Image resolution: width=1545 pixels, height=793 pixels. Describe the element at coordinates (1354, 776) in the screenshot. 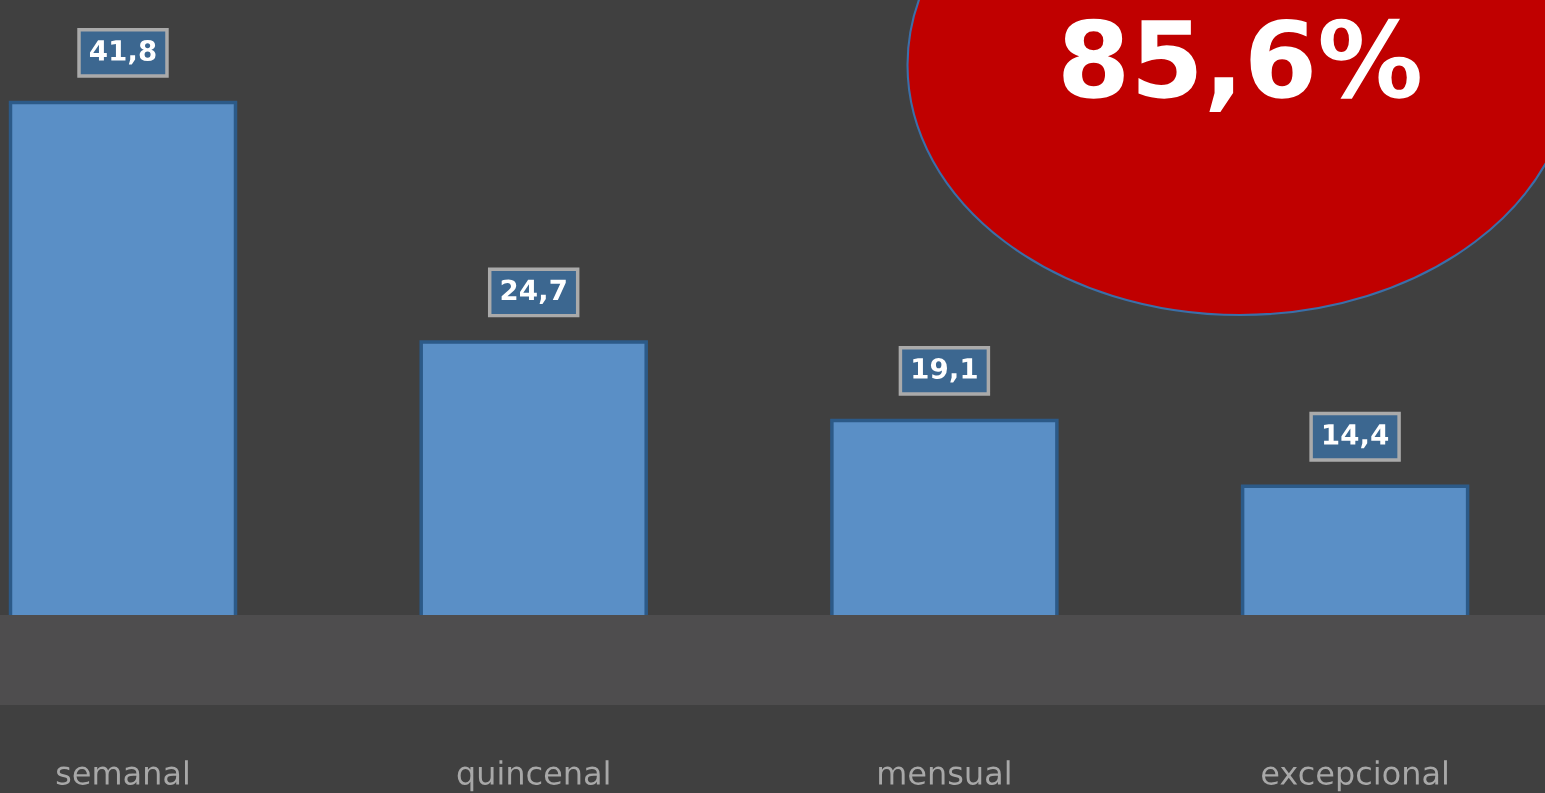

I see `x-tick-label: excepcional` at that location.